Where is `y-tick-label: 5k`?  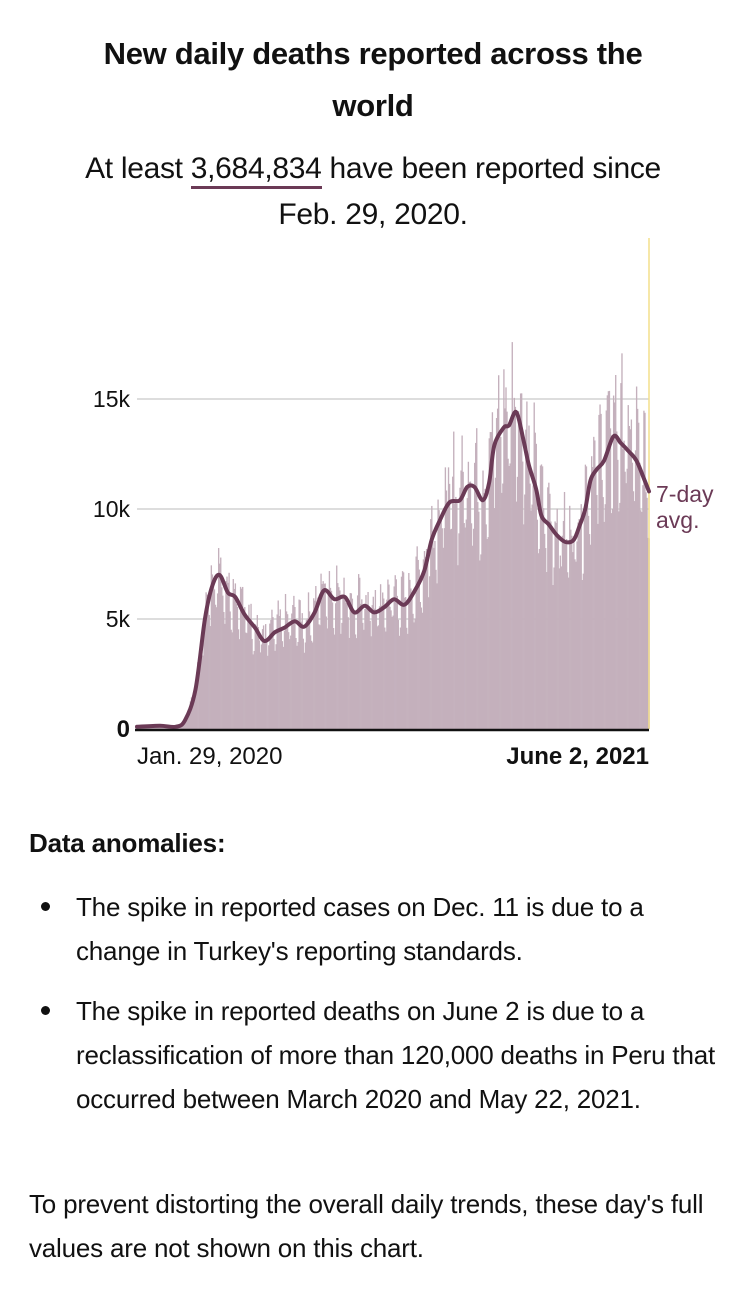 y-tick-label: 5k is located at coordinates (118, 619).